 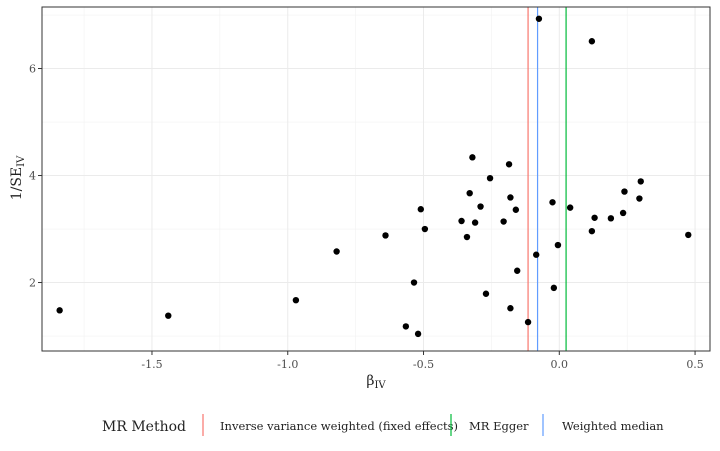 I want to click on x-tick-label: -1.5, so click(x=151, y=364).